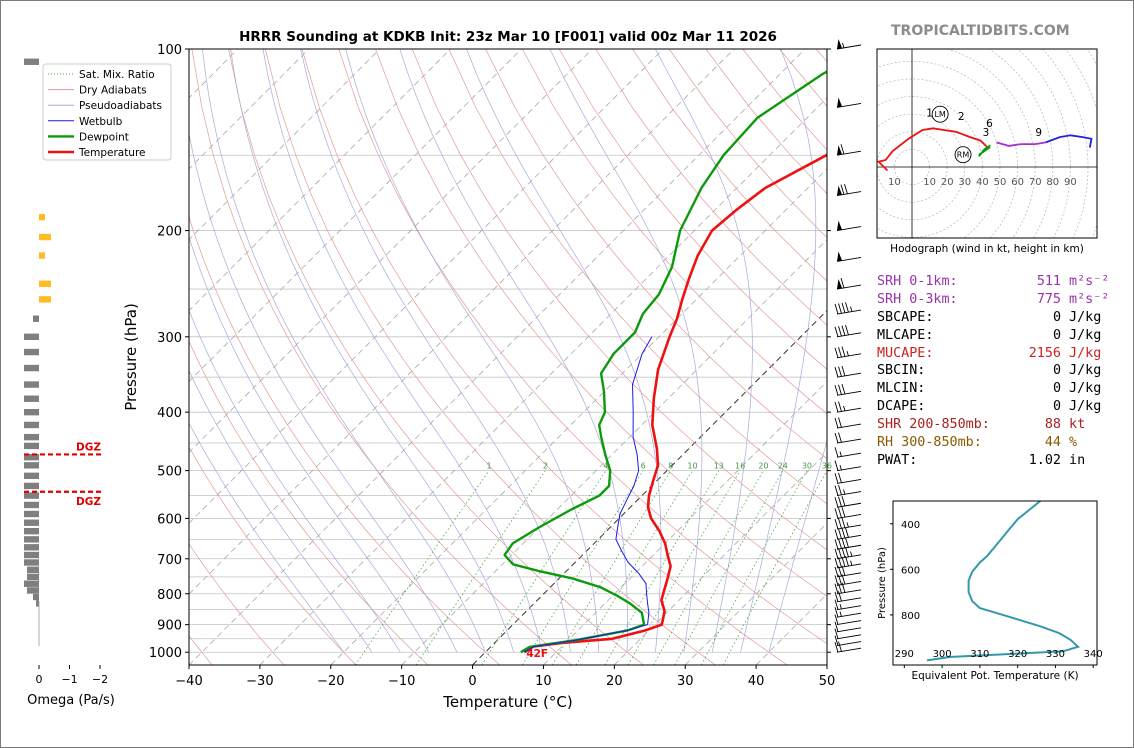 The width and height of the screenshot is (1134, 748). Describe the element at coordinates (740, 466) in the screenshot. I see `mixing-ratio-label: 16` at that location.